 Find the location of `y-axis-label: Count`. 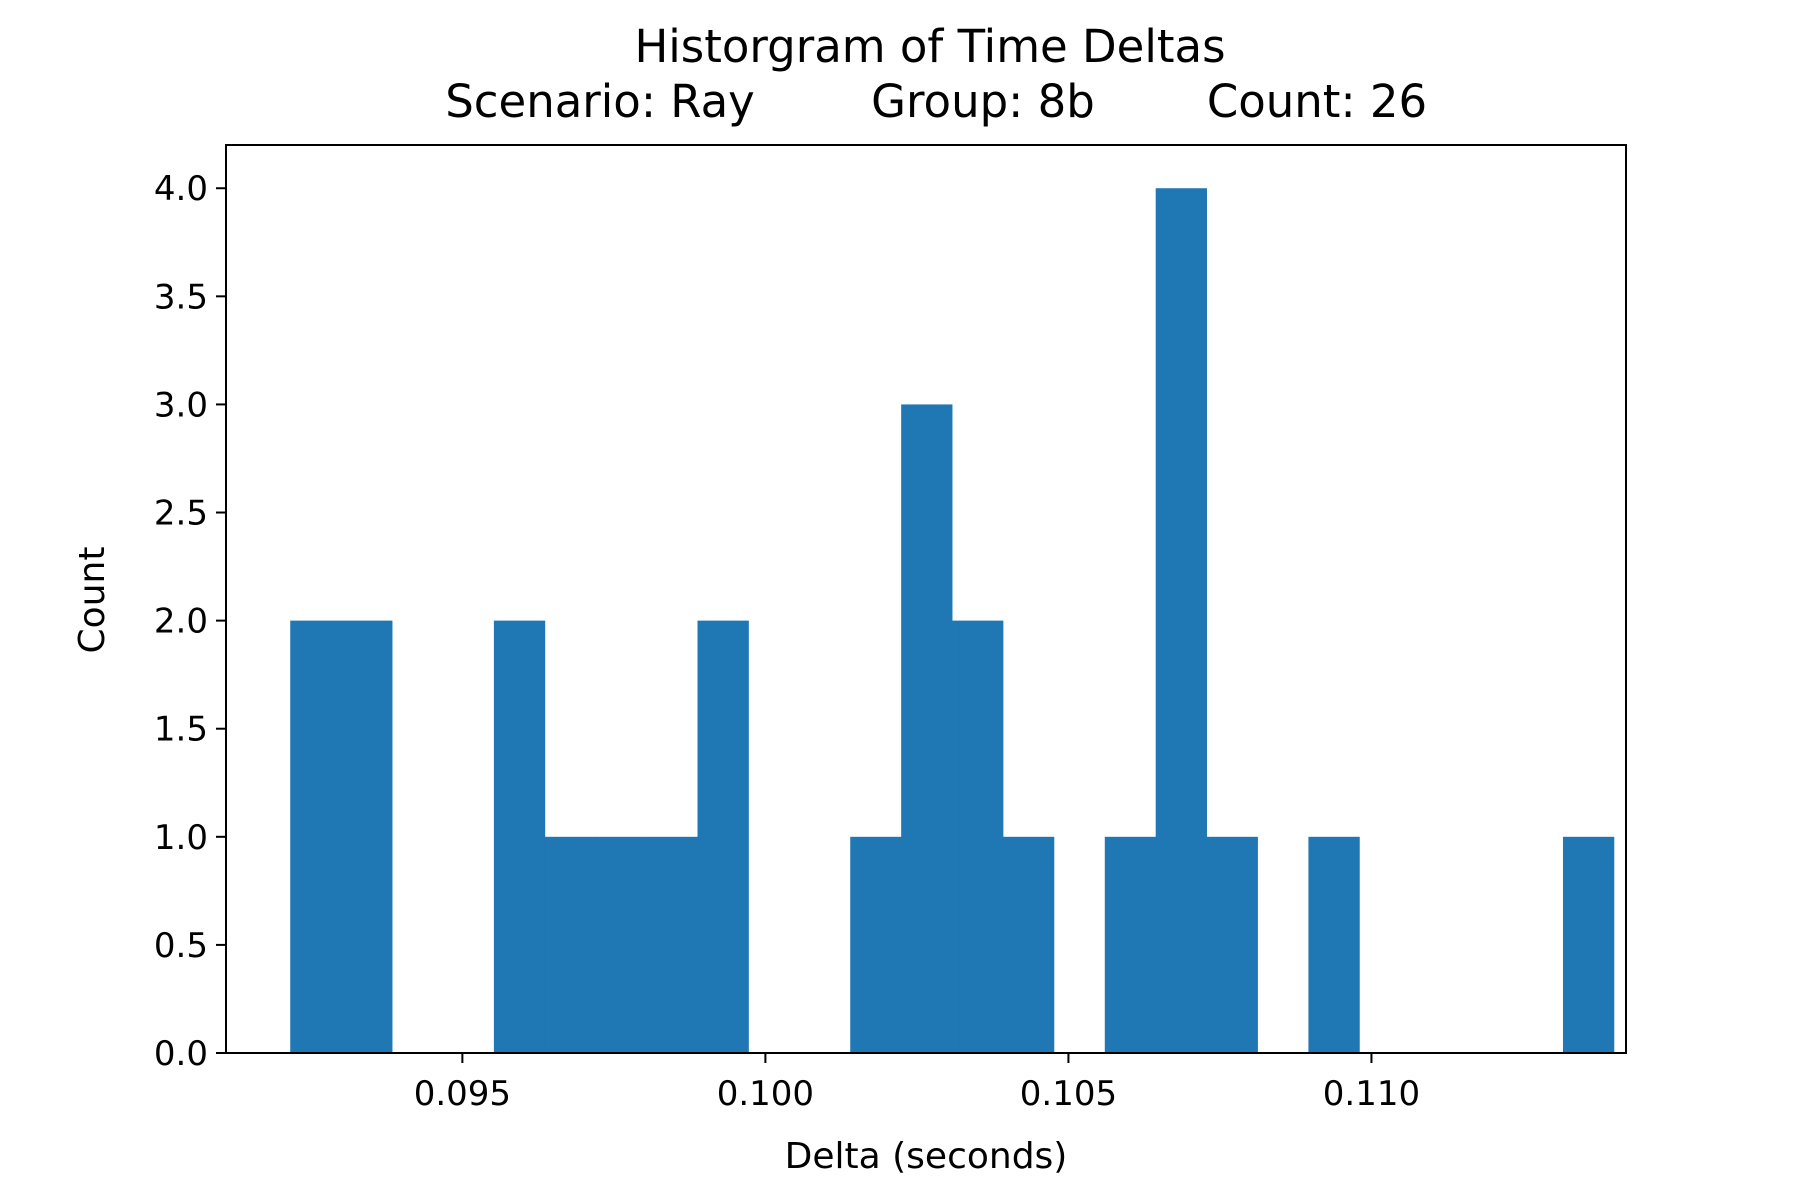

y-axis-label: Count is located at coordinates (92, 600).